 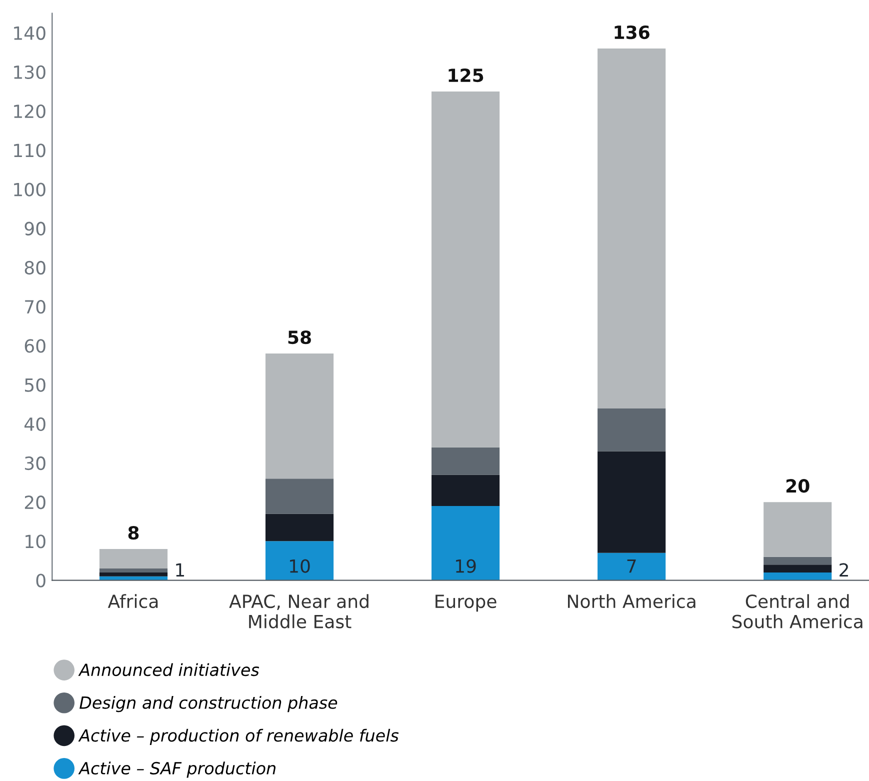 What do you see at coordinates (41, 581) in the screenshot?
I see `y-tick-label: 0` at bounding box center [41, 581].